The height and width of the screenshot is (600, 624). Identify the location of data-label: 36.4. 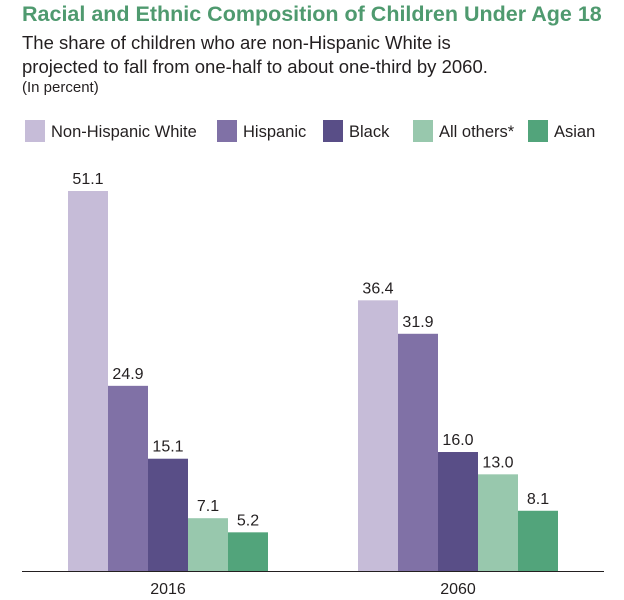
(377, 288).